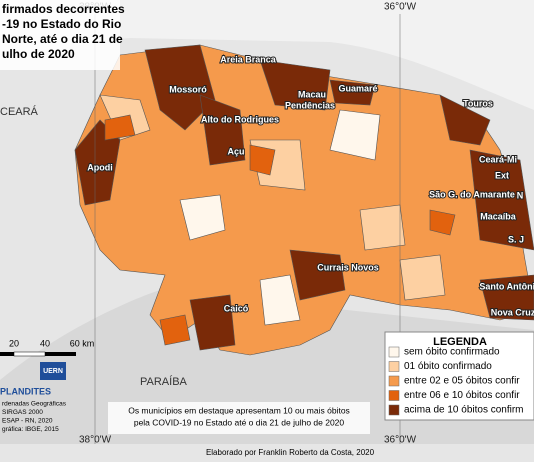 The height and width of the screenshot is (462, 534). Describe the element at coordinates (235, 151) in the screenshot. I see `municipality-label: Açu` at that location.